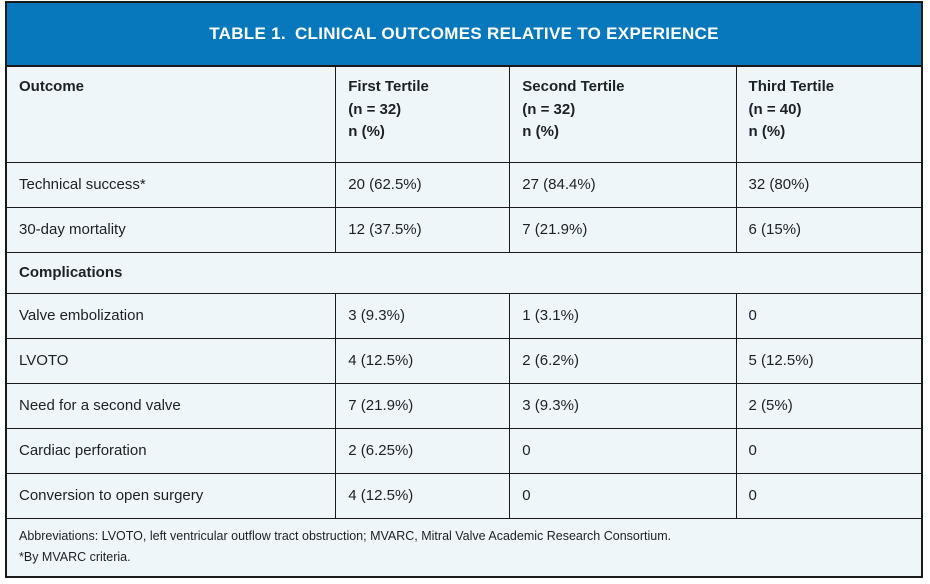 This screenshot has width=930, height=584. Describe the element at coordinates (623, 405) in the screenshot. I see `cell-second-tertile: 3 (9.3%)` at that location.